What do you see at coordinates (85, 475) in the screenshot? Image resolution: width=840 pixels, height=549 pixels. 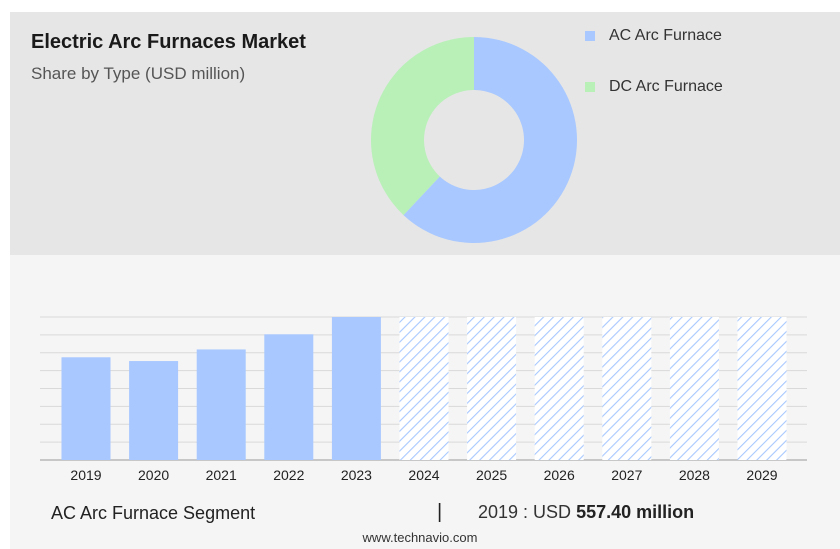 I see `x-tick-label: 2019` at bounding box center [85, 475].